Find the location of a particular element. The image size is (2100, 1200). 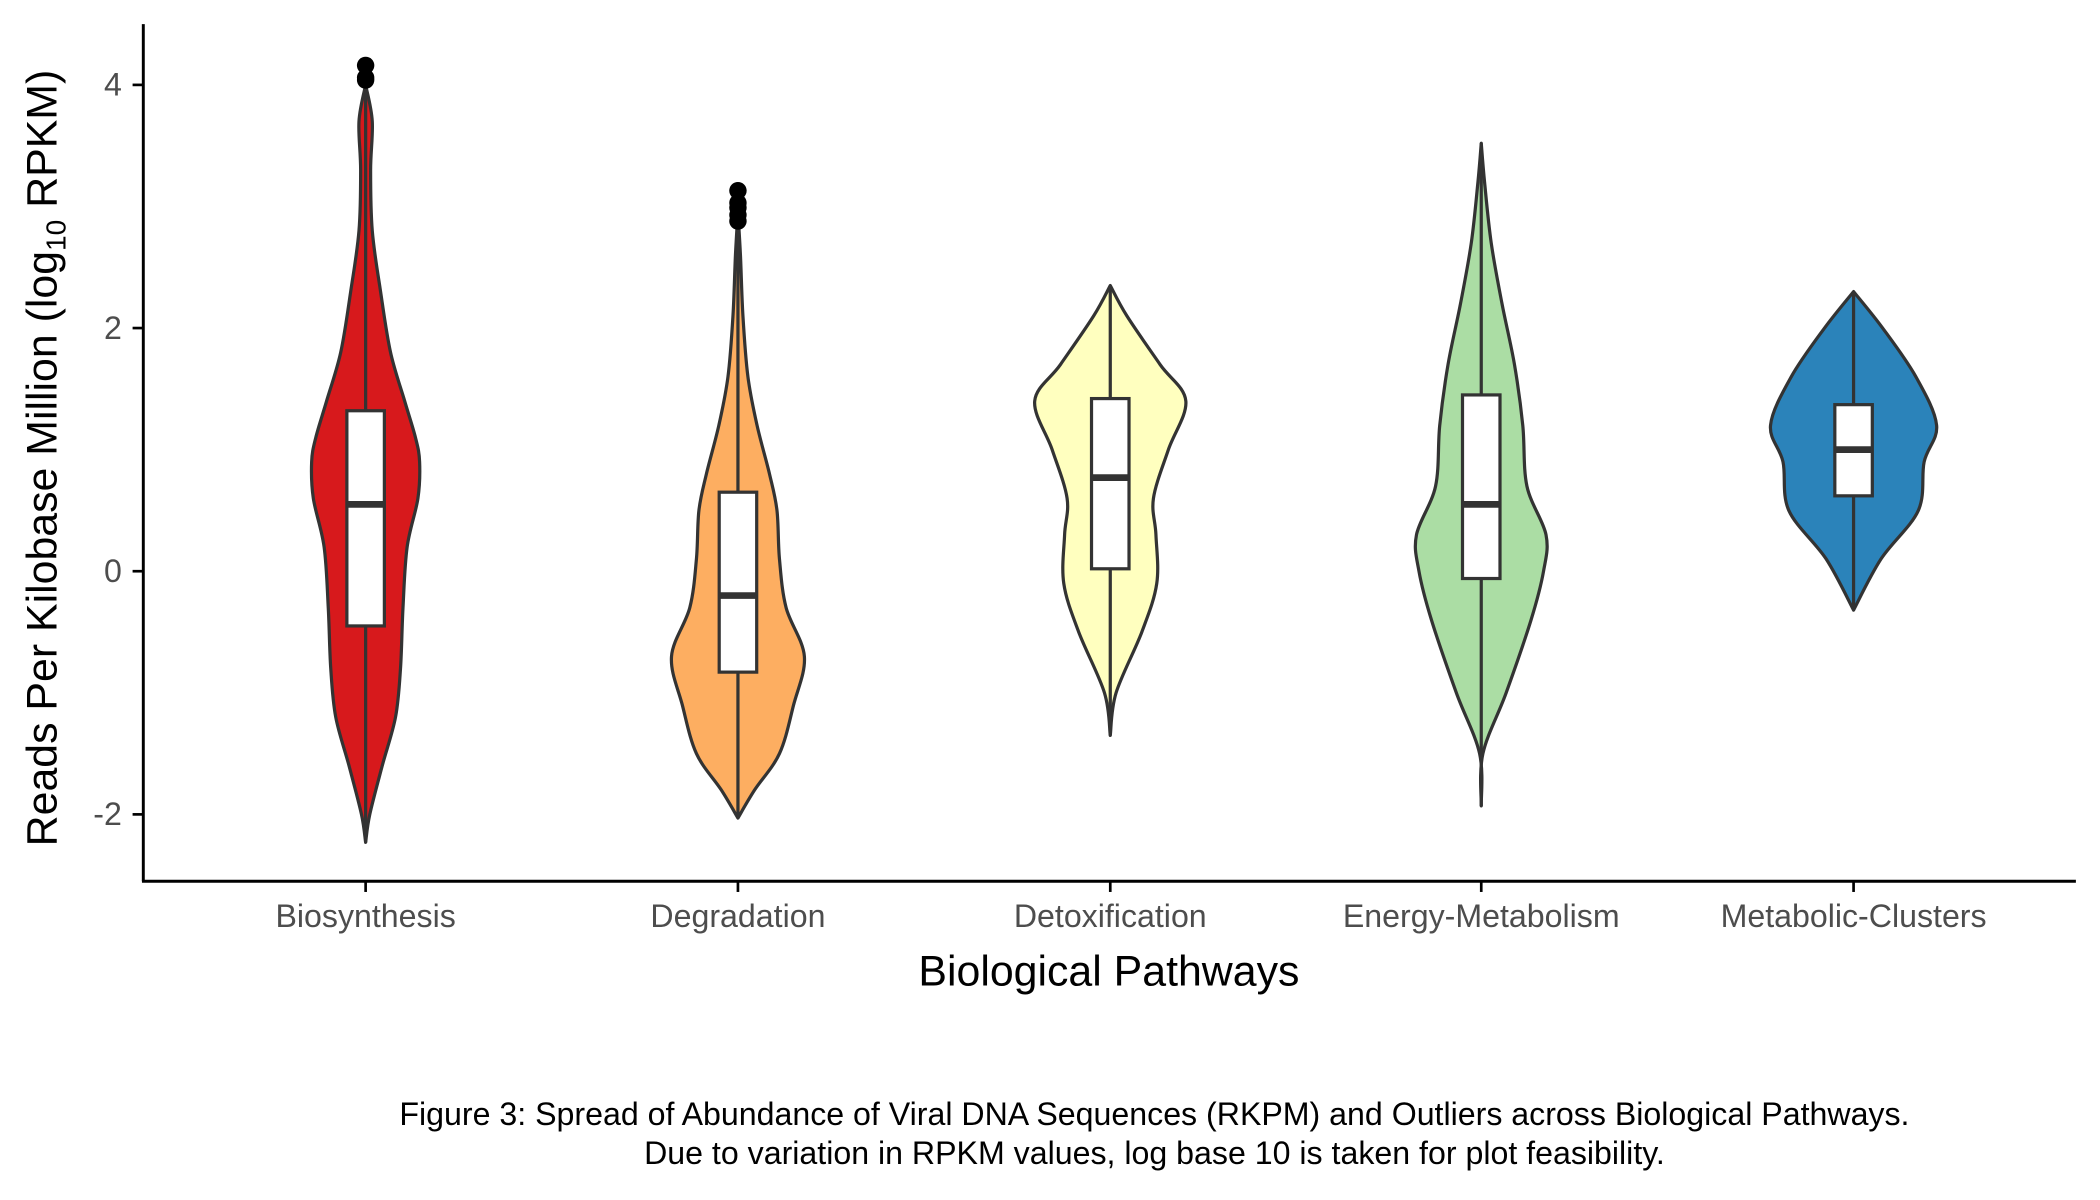

violin-group-degradation is located at coordinates (738, 500).